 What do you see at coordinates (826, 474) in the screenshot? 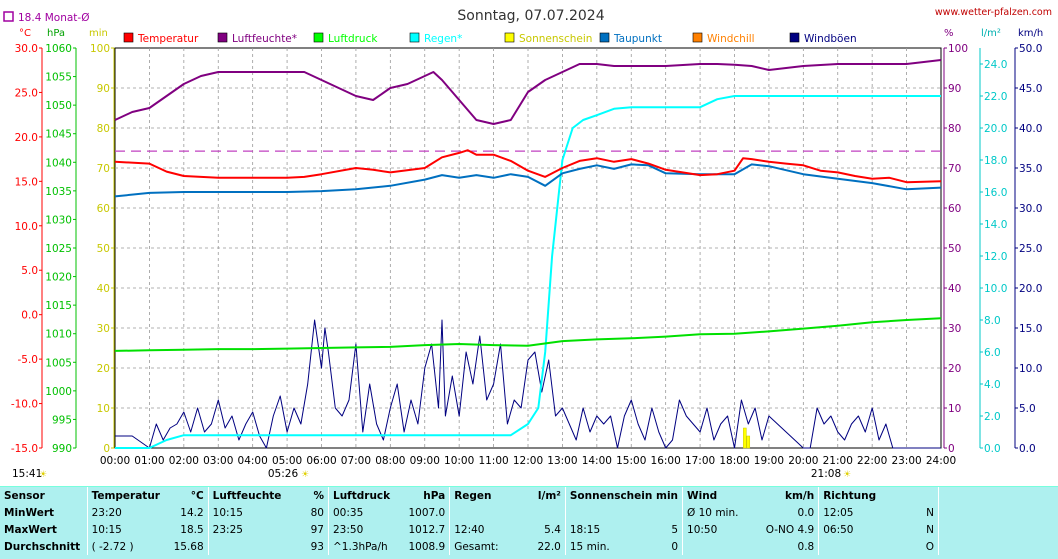
I see `sunset-time: 21:08` at bounding box center [826, 474].